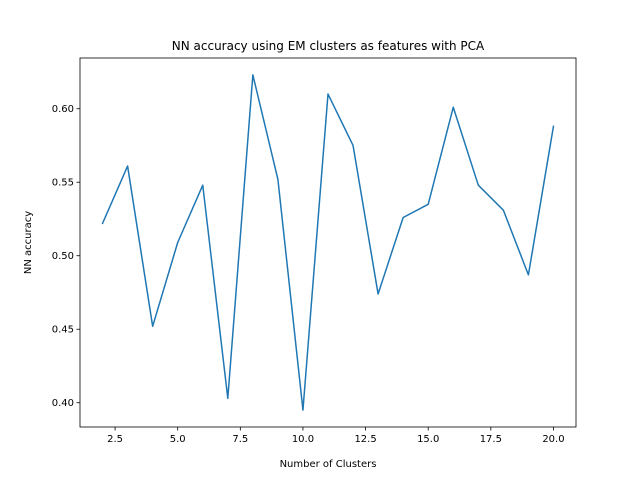 Image resolution: width=640 pixels, height=480 pixels. What do you see at coordinates (63, 403) in the screenshot?
I see `y-tick-label: 0.40` at bounding box center [63, 403].